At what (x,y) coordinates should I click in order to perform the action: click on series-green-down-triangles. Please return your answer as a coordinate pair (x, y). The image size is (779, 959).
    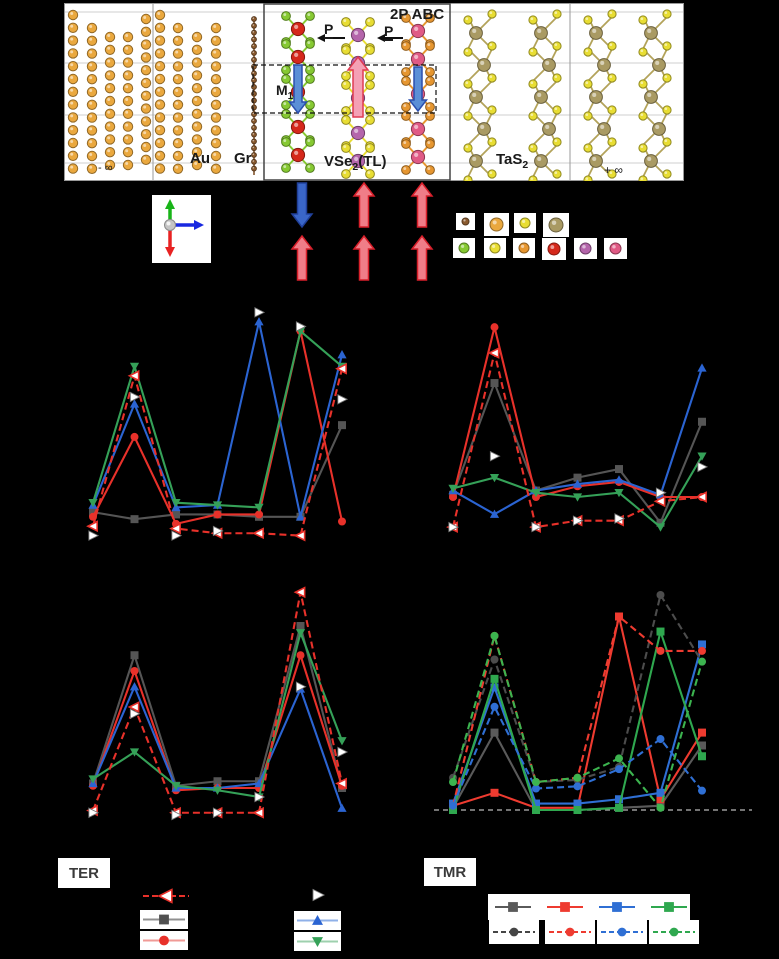
    Looking at the image, I should click on (577, 492).